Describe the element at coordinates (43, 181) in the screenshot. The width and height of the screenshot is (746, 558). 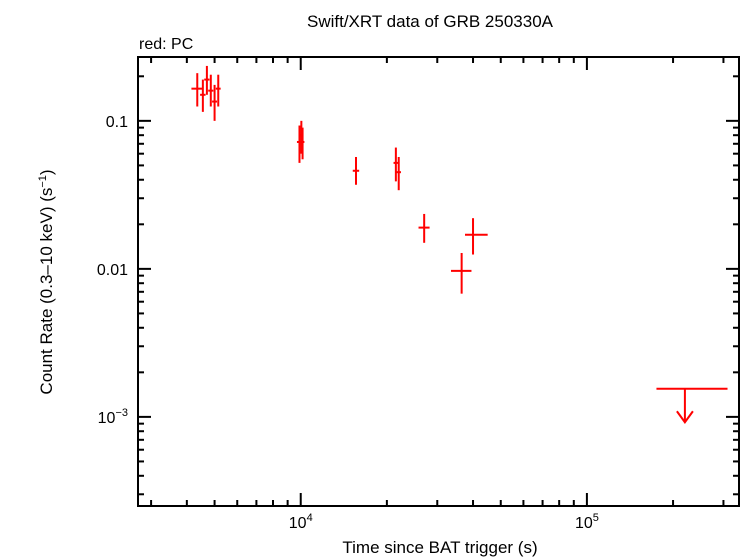
I see `y-axis-title-exp: −1` at that location.